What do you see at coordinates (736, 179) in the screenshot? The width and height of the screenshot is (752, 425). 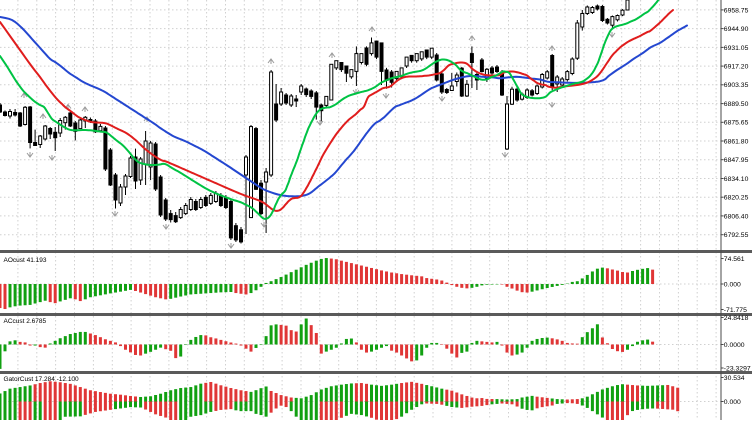 I see `svg-text: 6834.10` at bounding box center [736, 179].